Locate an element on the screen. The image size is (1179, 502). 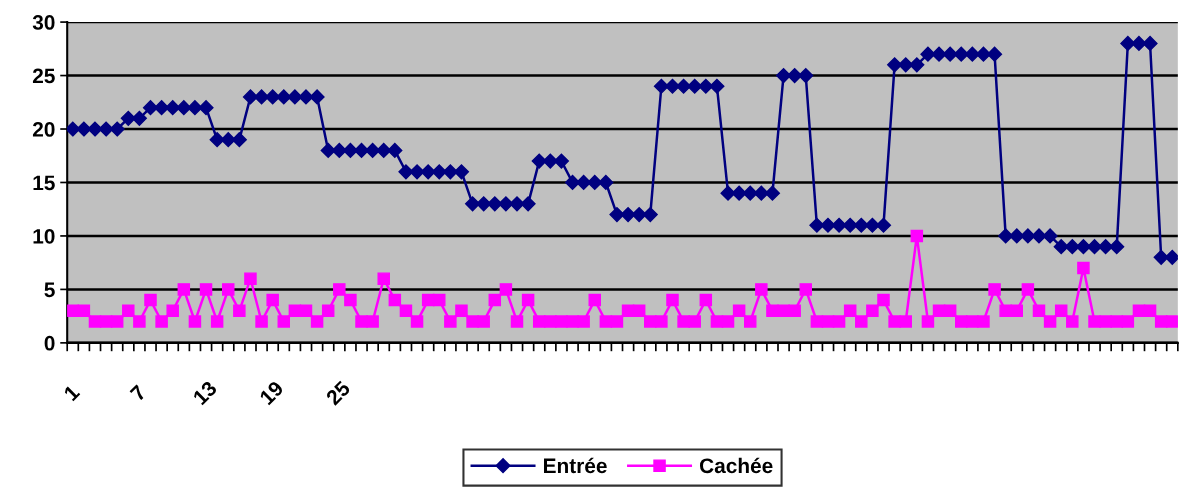
y-tick-label: 5 is located at coordinates (49, 290).